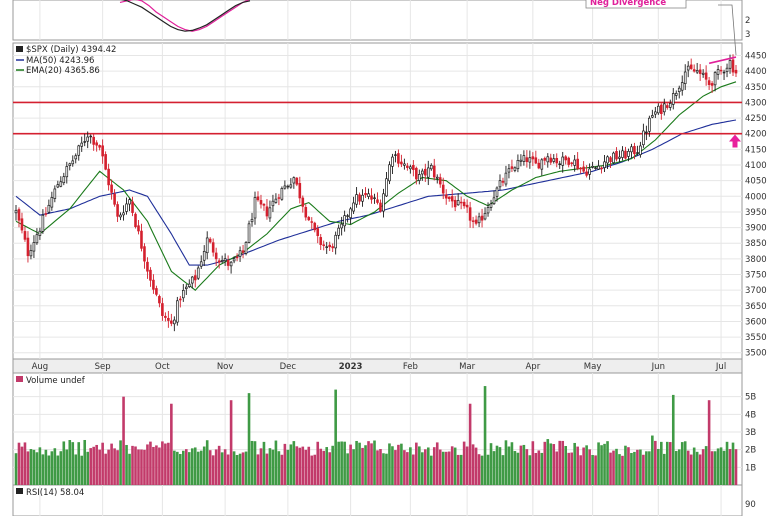 This screenshot has width=780, height=516. I want to click on rsi-top-lines, so click(185, 16).